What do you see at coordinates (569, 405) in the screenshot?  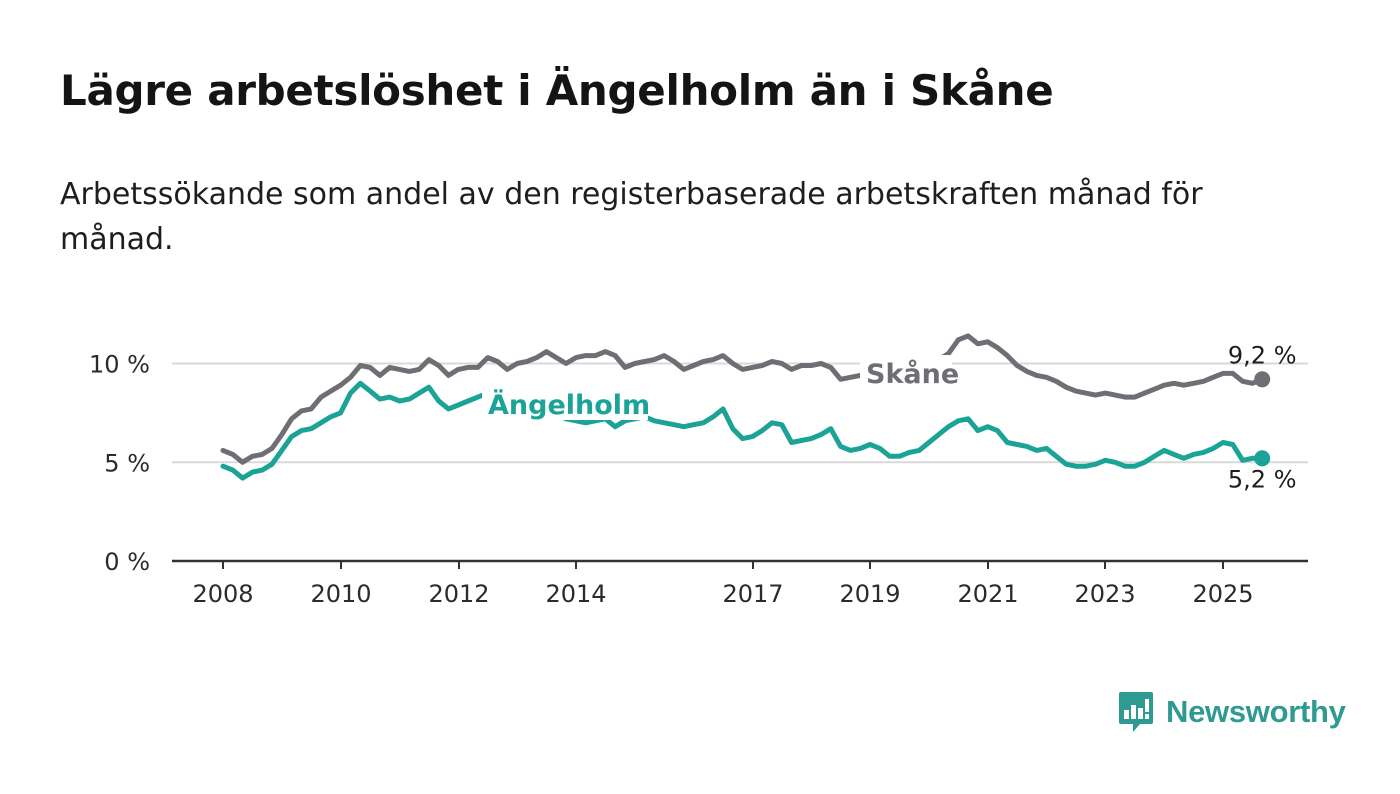 I see `series-label: Ängelholm` at bounding box center [569, 405].